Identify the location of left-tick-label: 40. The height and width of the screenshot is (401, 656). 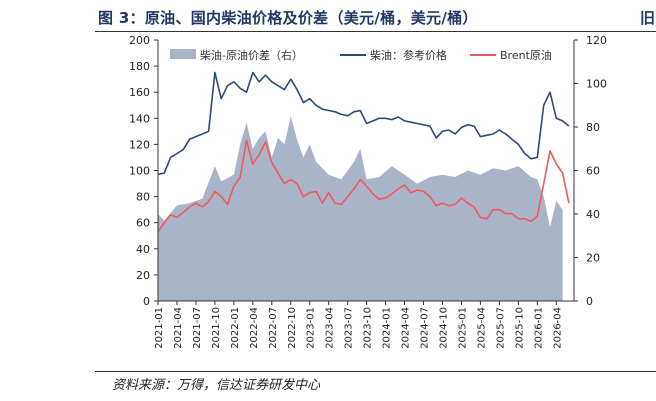
(143, 249).